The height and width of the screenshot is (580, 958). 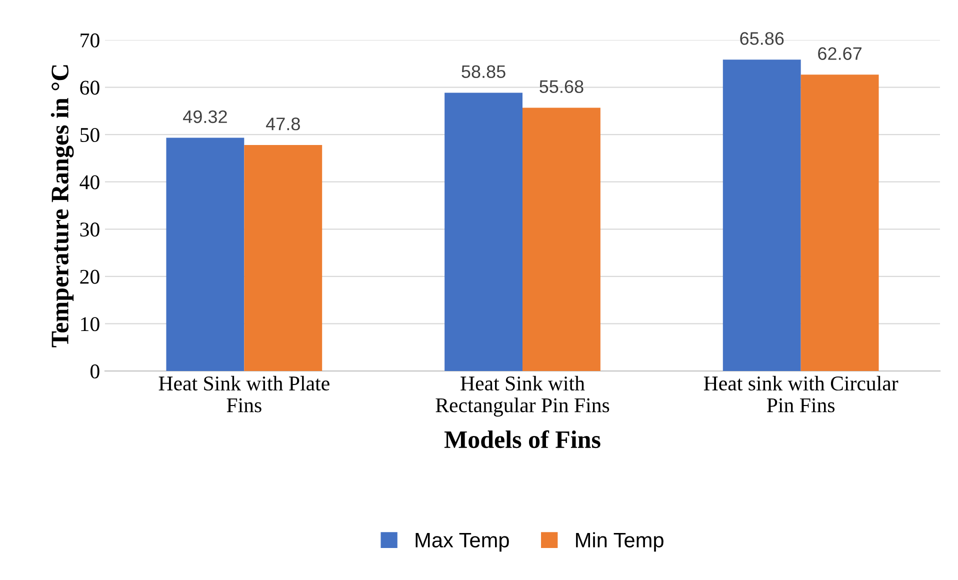 What do you see at coordinates (90, 182) in the screenshot?
I see `y-tick-label: 40` at bounding box center [90, 182].